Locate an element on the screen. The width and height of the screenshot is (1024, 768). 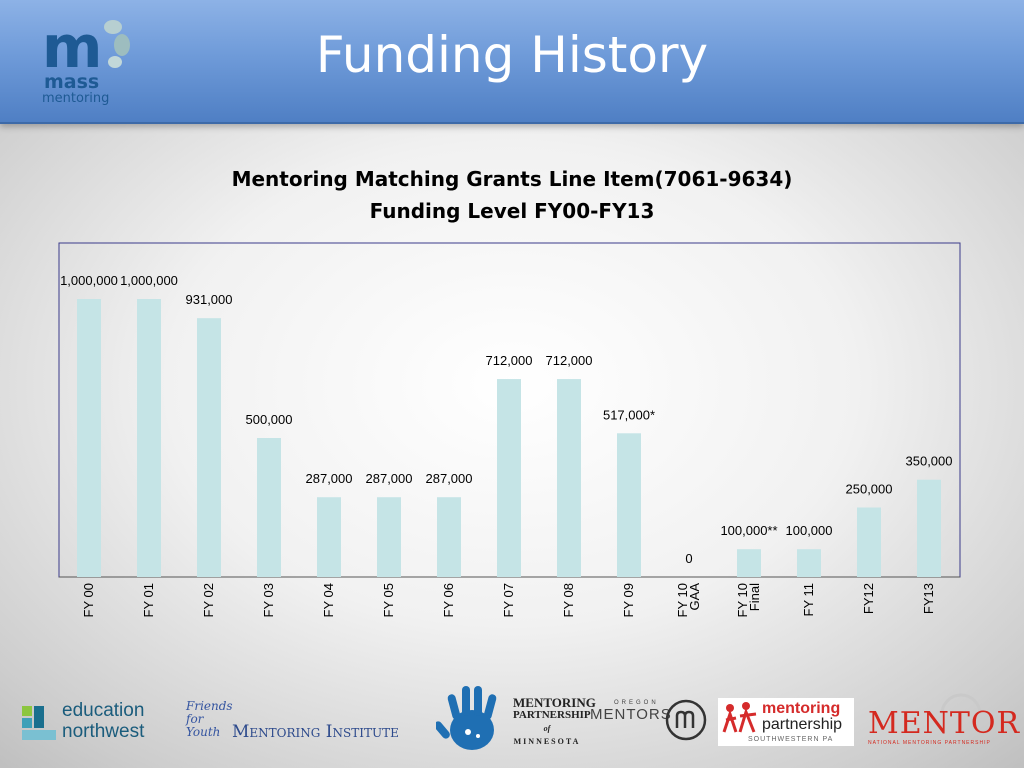
mentor-logo: MENTOR is located at coordinates (944, 723).